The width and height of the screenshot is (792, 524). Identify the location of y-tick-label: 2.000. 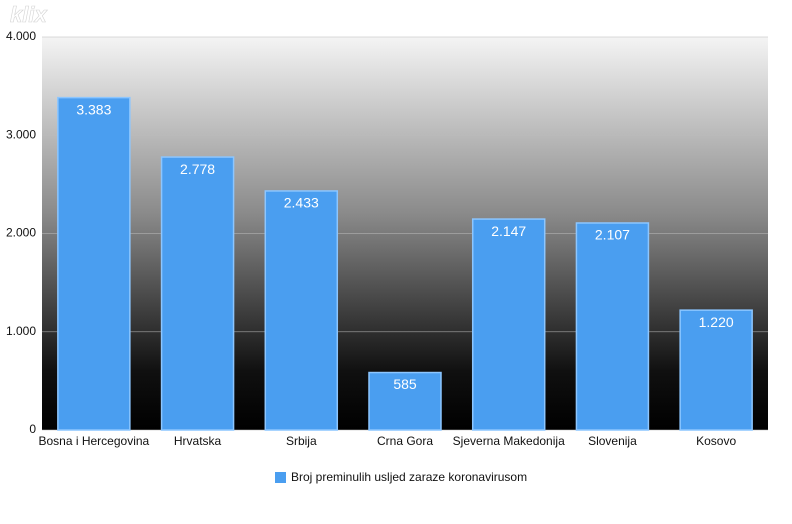
(21, 233).